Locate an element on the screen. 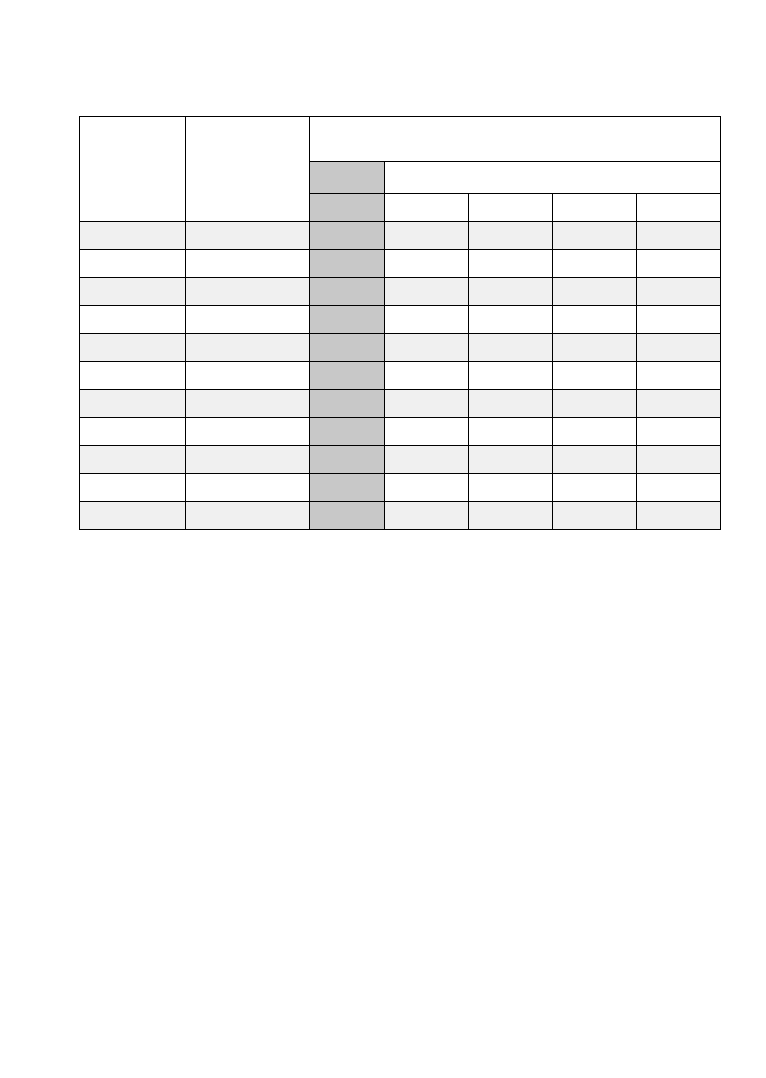 The width and height of the screenshot is (766, 1078). header-subgroup-cell is located at coordinates (552, 177).